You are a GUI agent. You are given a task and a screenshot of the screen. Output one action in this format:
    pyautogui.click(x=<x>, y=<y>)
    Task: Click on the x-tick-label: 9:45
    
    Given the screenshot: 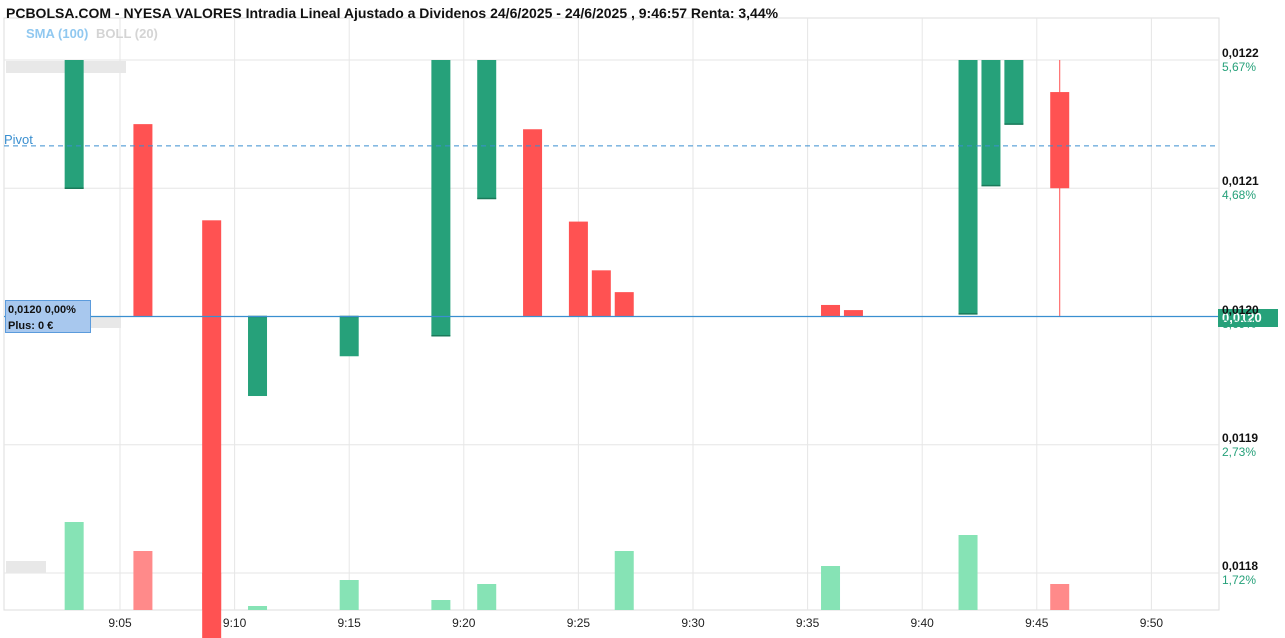 What is the action you would take?
    pyautogui.click(x=1037, y=623)
    